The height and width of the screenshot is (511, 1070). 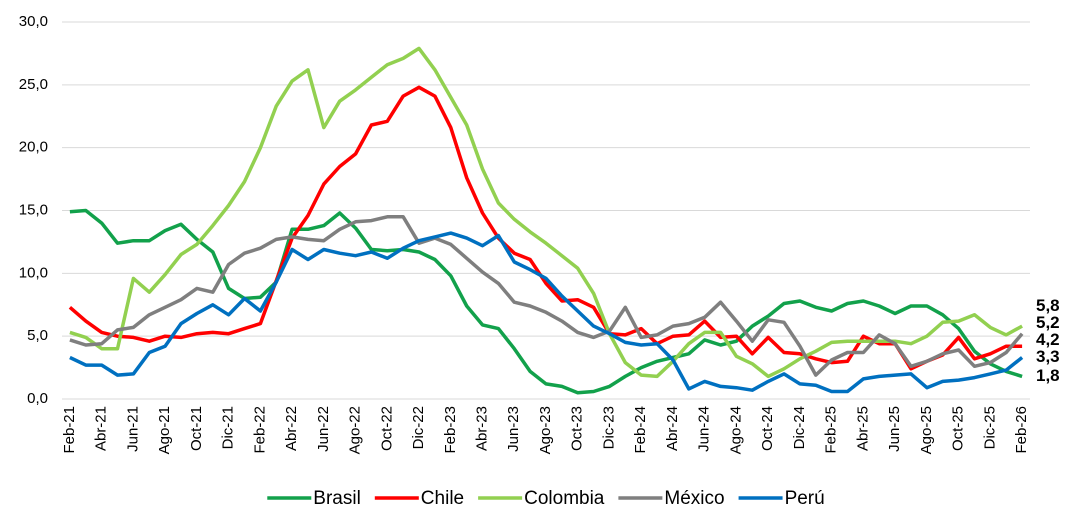 What do you see at coordinates (513, 429) in the screenshot?
I see `x-tick-label: Jun-23` at bounding box center [513, 429].